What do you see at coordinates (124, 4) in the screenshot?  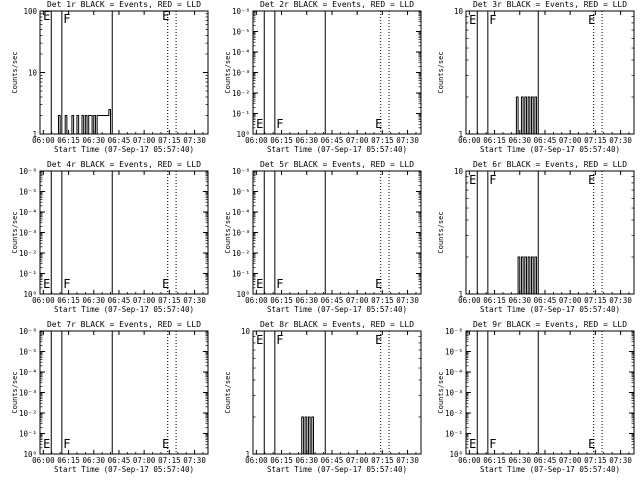 I see `chart-title: Det 1r BLACK = Events, RED = LLD` at bounding box center [124, 4].